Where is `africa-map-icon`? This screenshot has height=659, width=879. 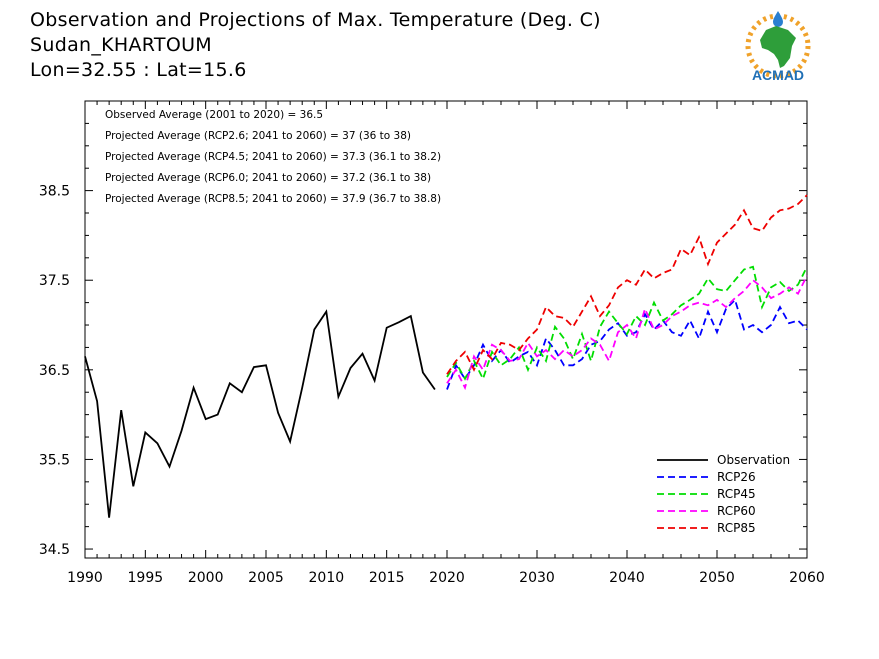 africa-map-icon is located at coordinates (778, 47).